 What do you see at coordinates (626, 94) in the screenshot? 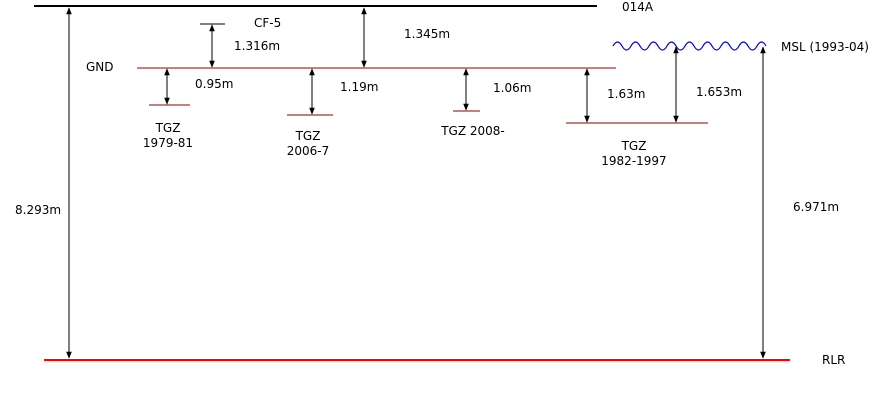
I see `measure-gnd-to-tgz-1982: 1.63m` at bounding box center [626, 94].